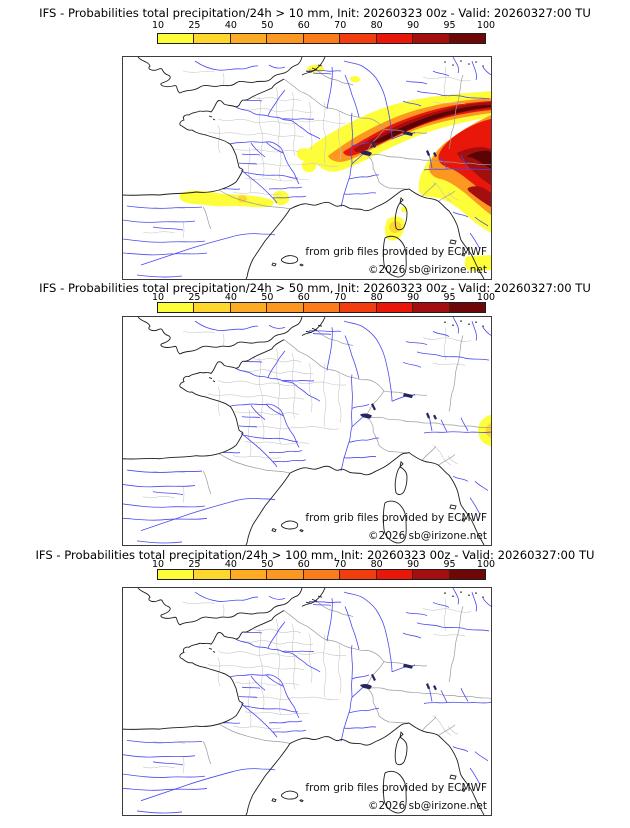 The image size is (630, 828). Describe the element at coordinates (484, 430) in the screenshot. I see `precip-overlay` at that location.